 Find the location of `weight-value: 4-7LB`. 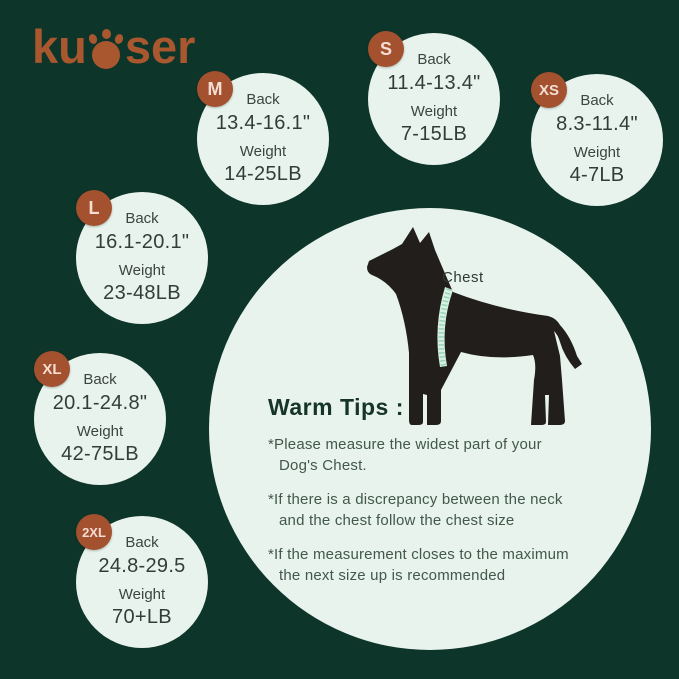

weight-value: 4-7LB is located at coordinates (597, 175).